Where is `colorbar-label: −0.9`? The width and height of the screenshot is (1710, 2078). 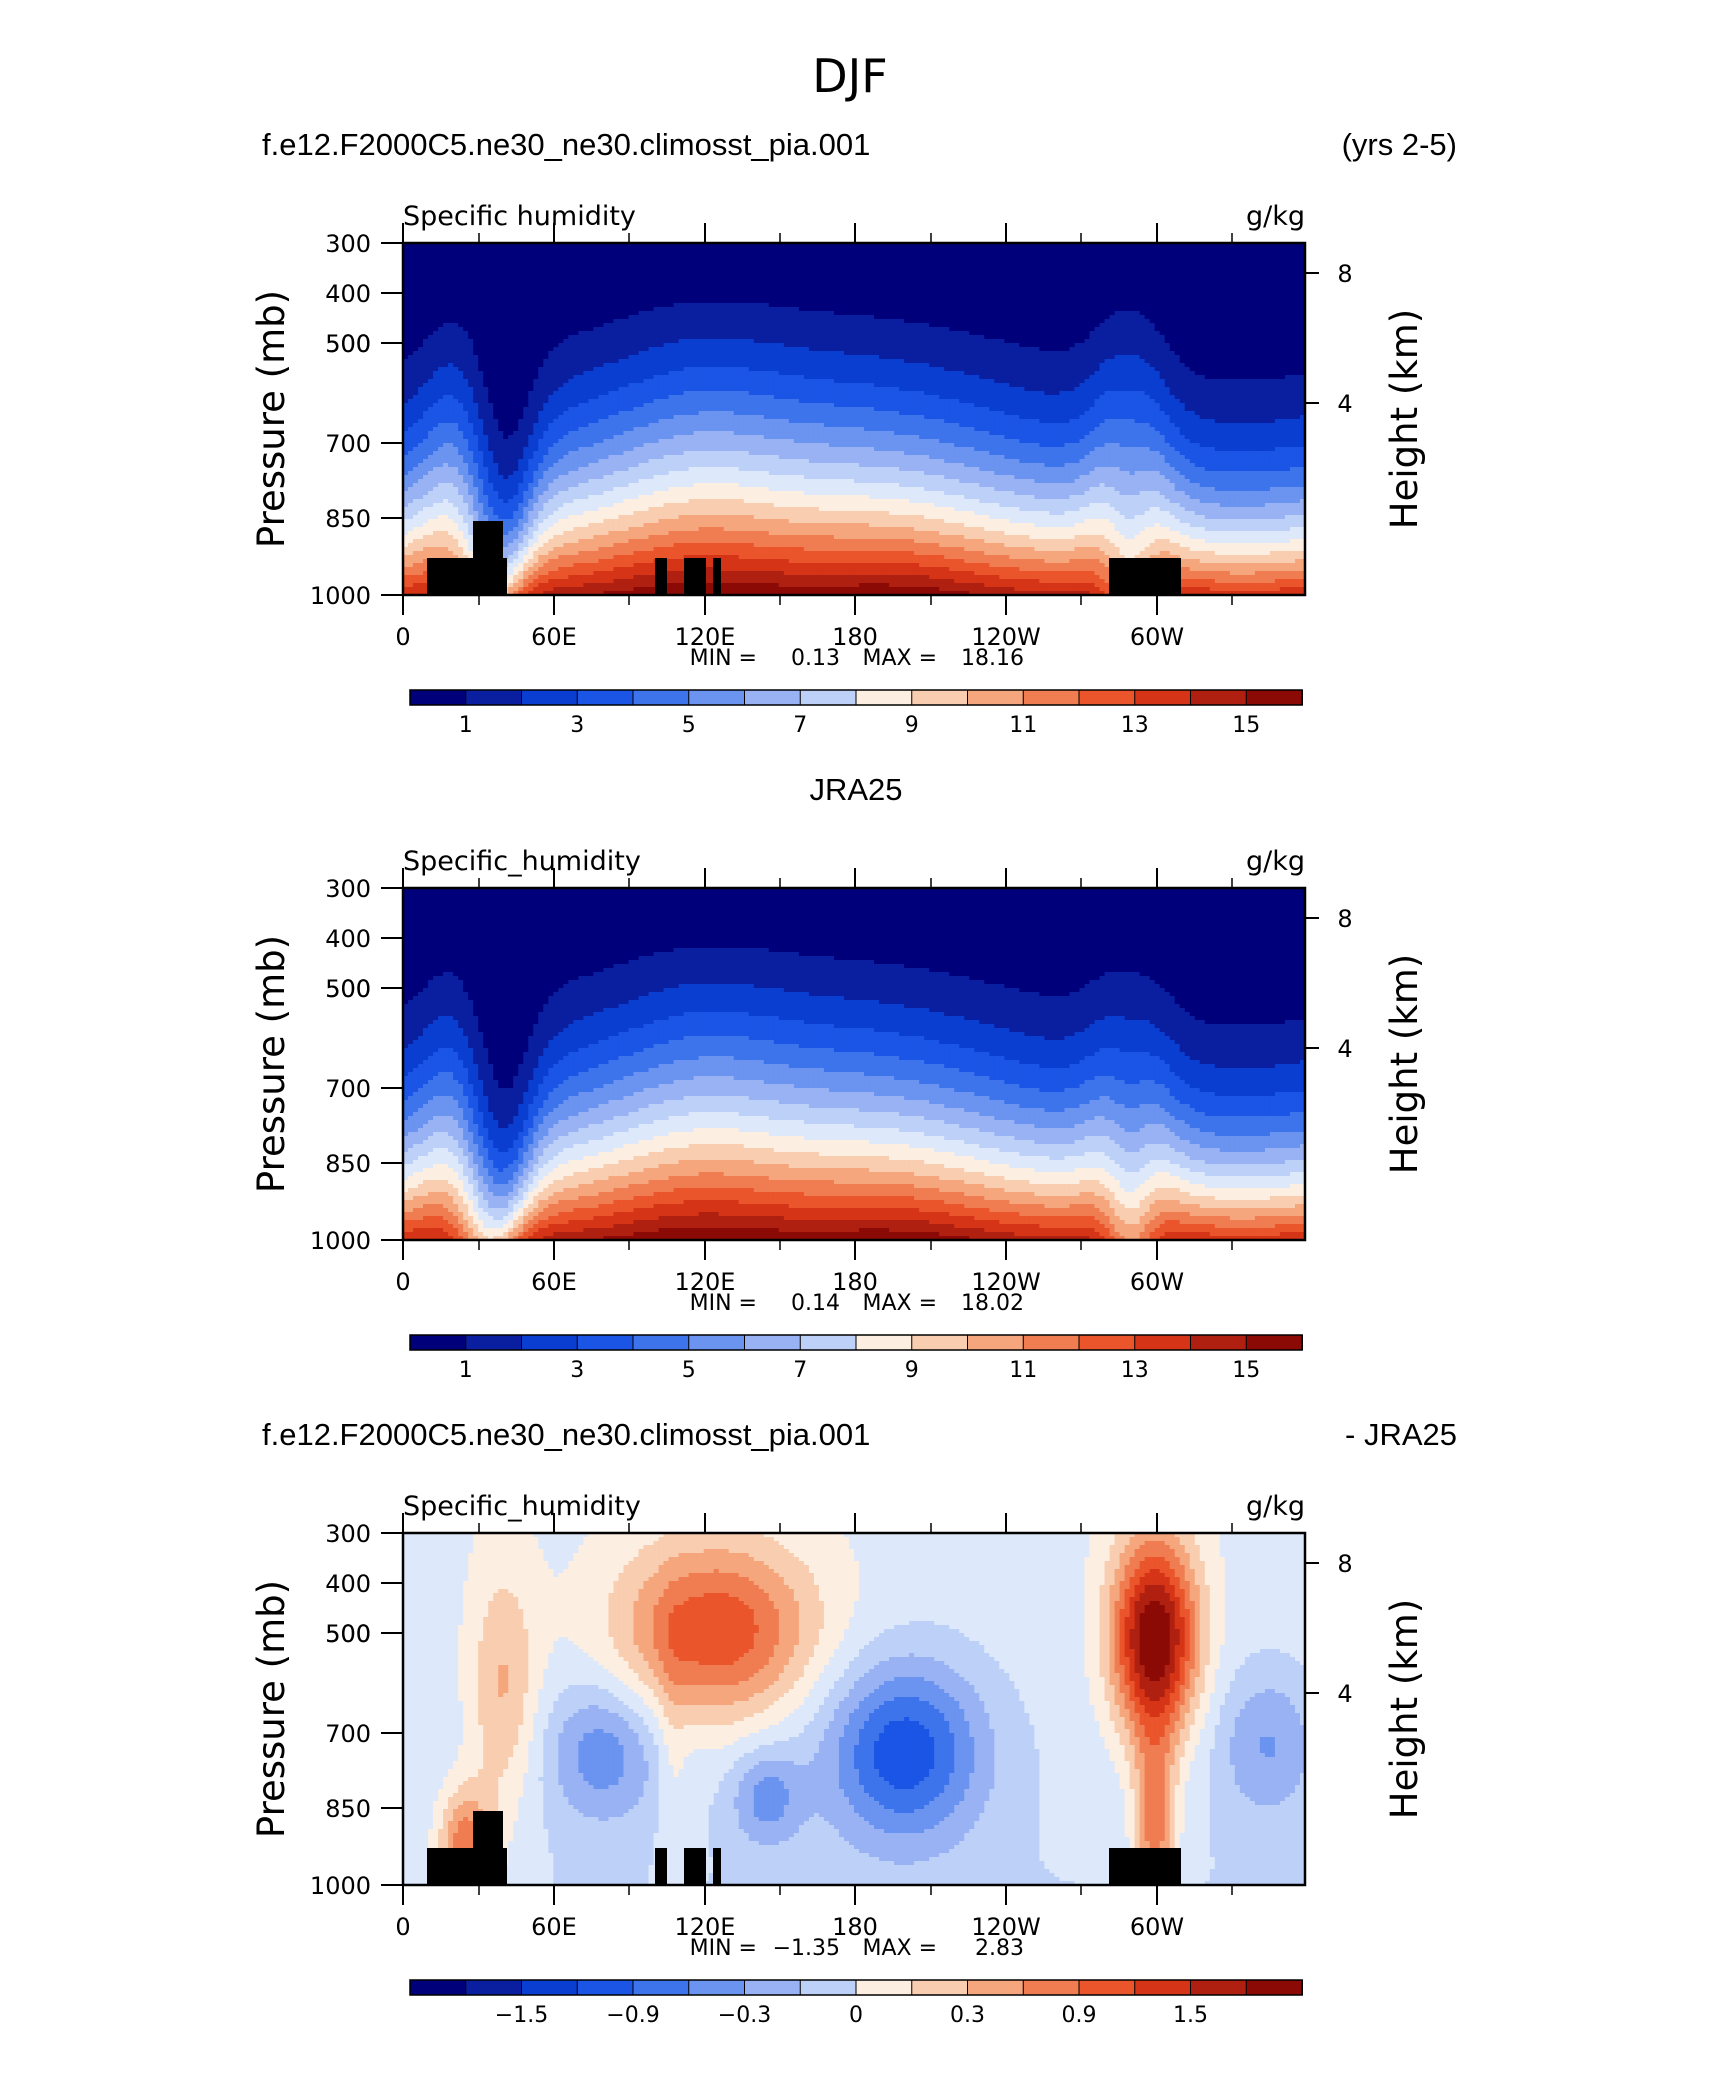
colorbar-label: −0.9 is located at coordinates (632, 2015).